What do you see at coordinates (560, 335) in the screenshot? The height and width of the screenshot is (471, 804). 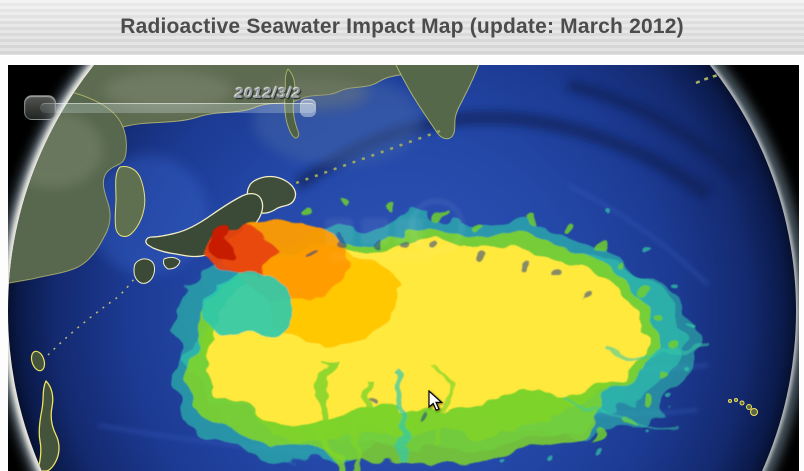 I see `plume-main` at bounding box center [560, 335].